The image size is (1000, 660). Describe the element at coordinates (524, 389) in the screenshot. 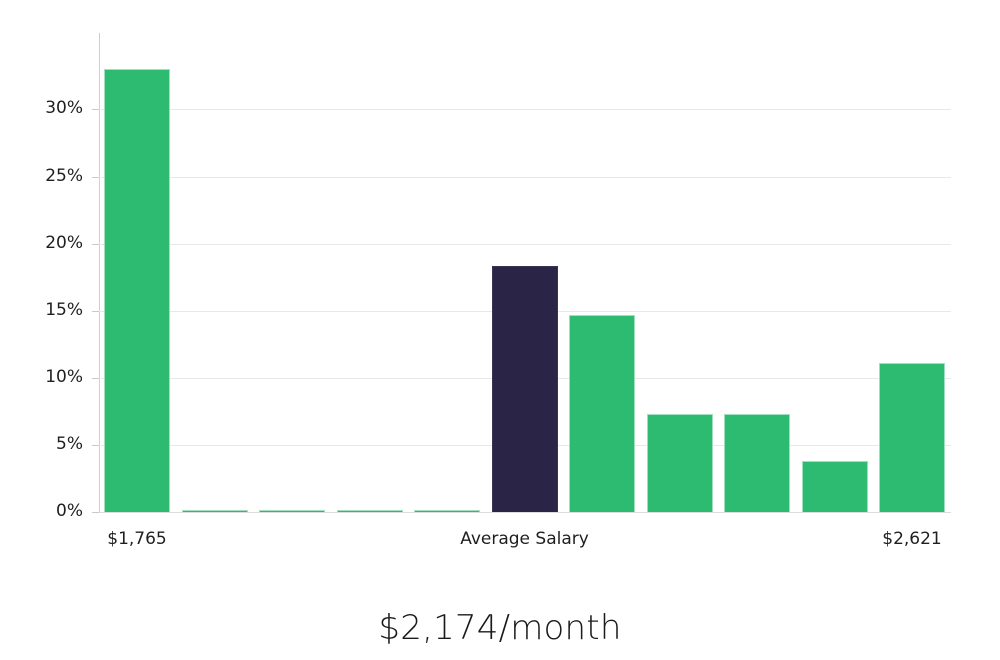

I see `bar-highlighted` at that location.